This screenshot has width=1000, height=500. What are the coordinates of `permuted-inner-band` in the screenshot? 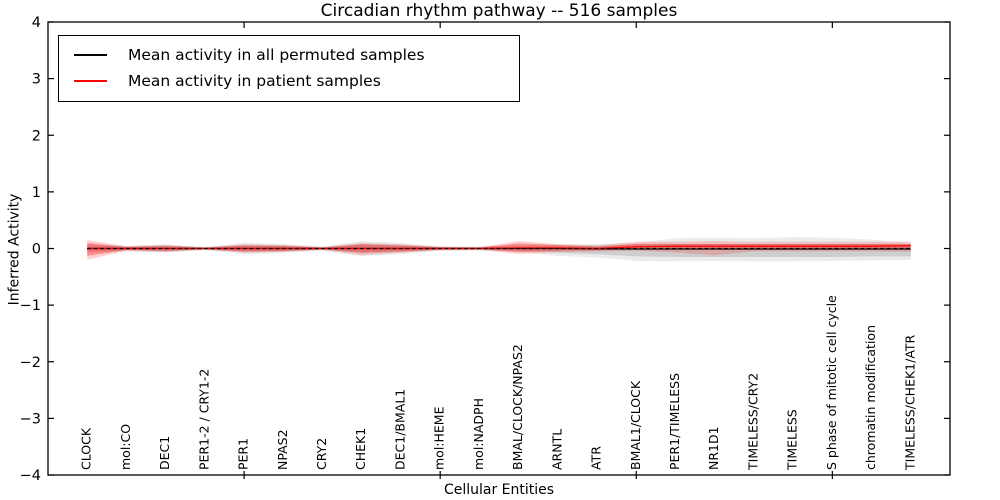 It's located at (499, 250).